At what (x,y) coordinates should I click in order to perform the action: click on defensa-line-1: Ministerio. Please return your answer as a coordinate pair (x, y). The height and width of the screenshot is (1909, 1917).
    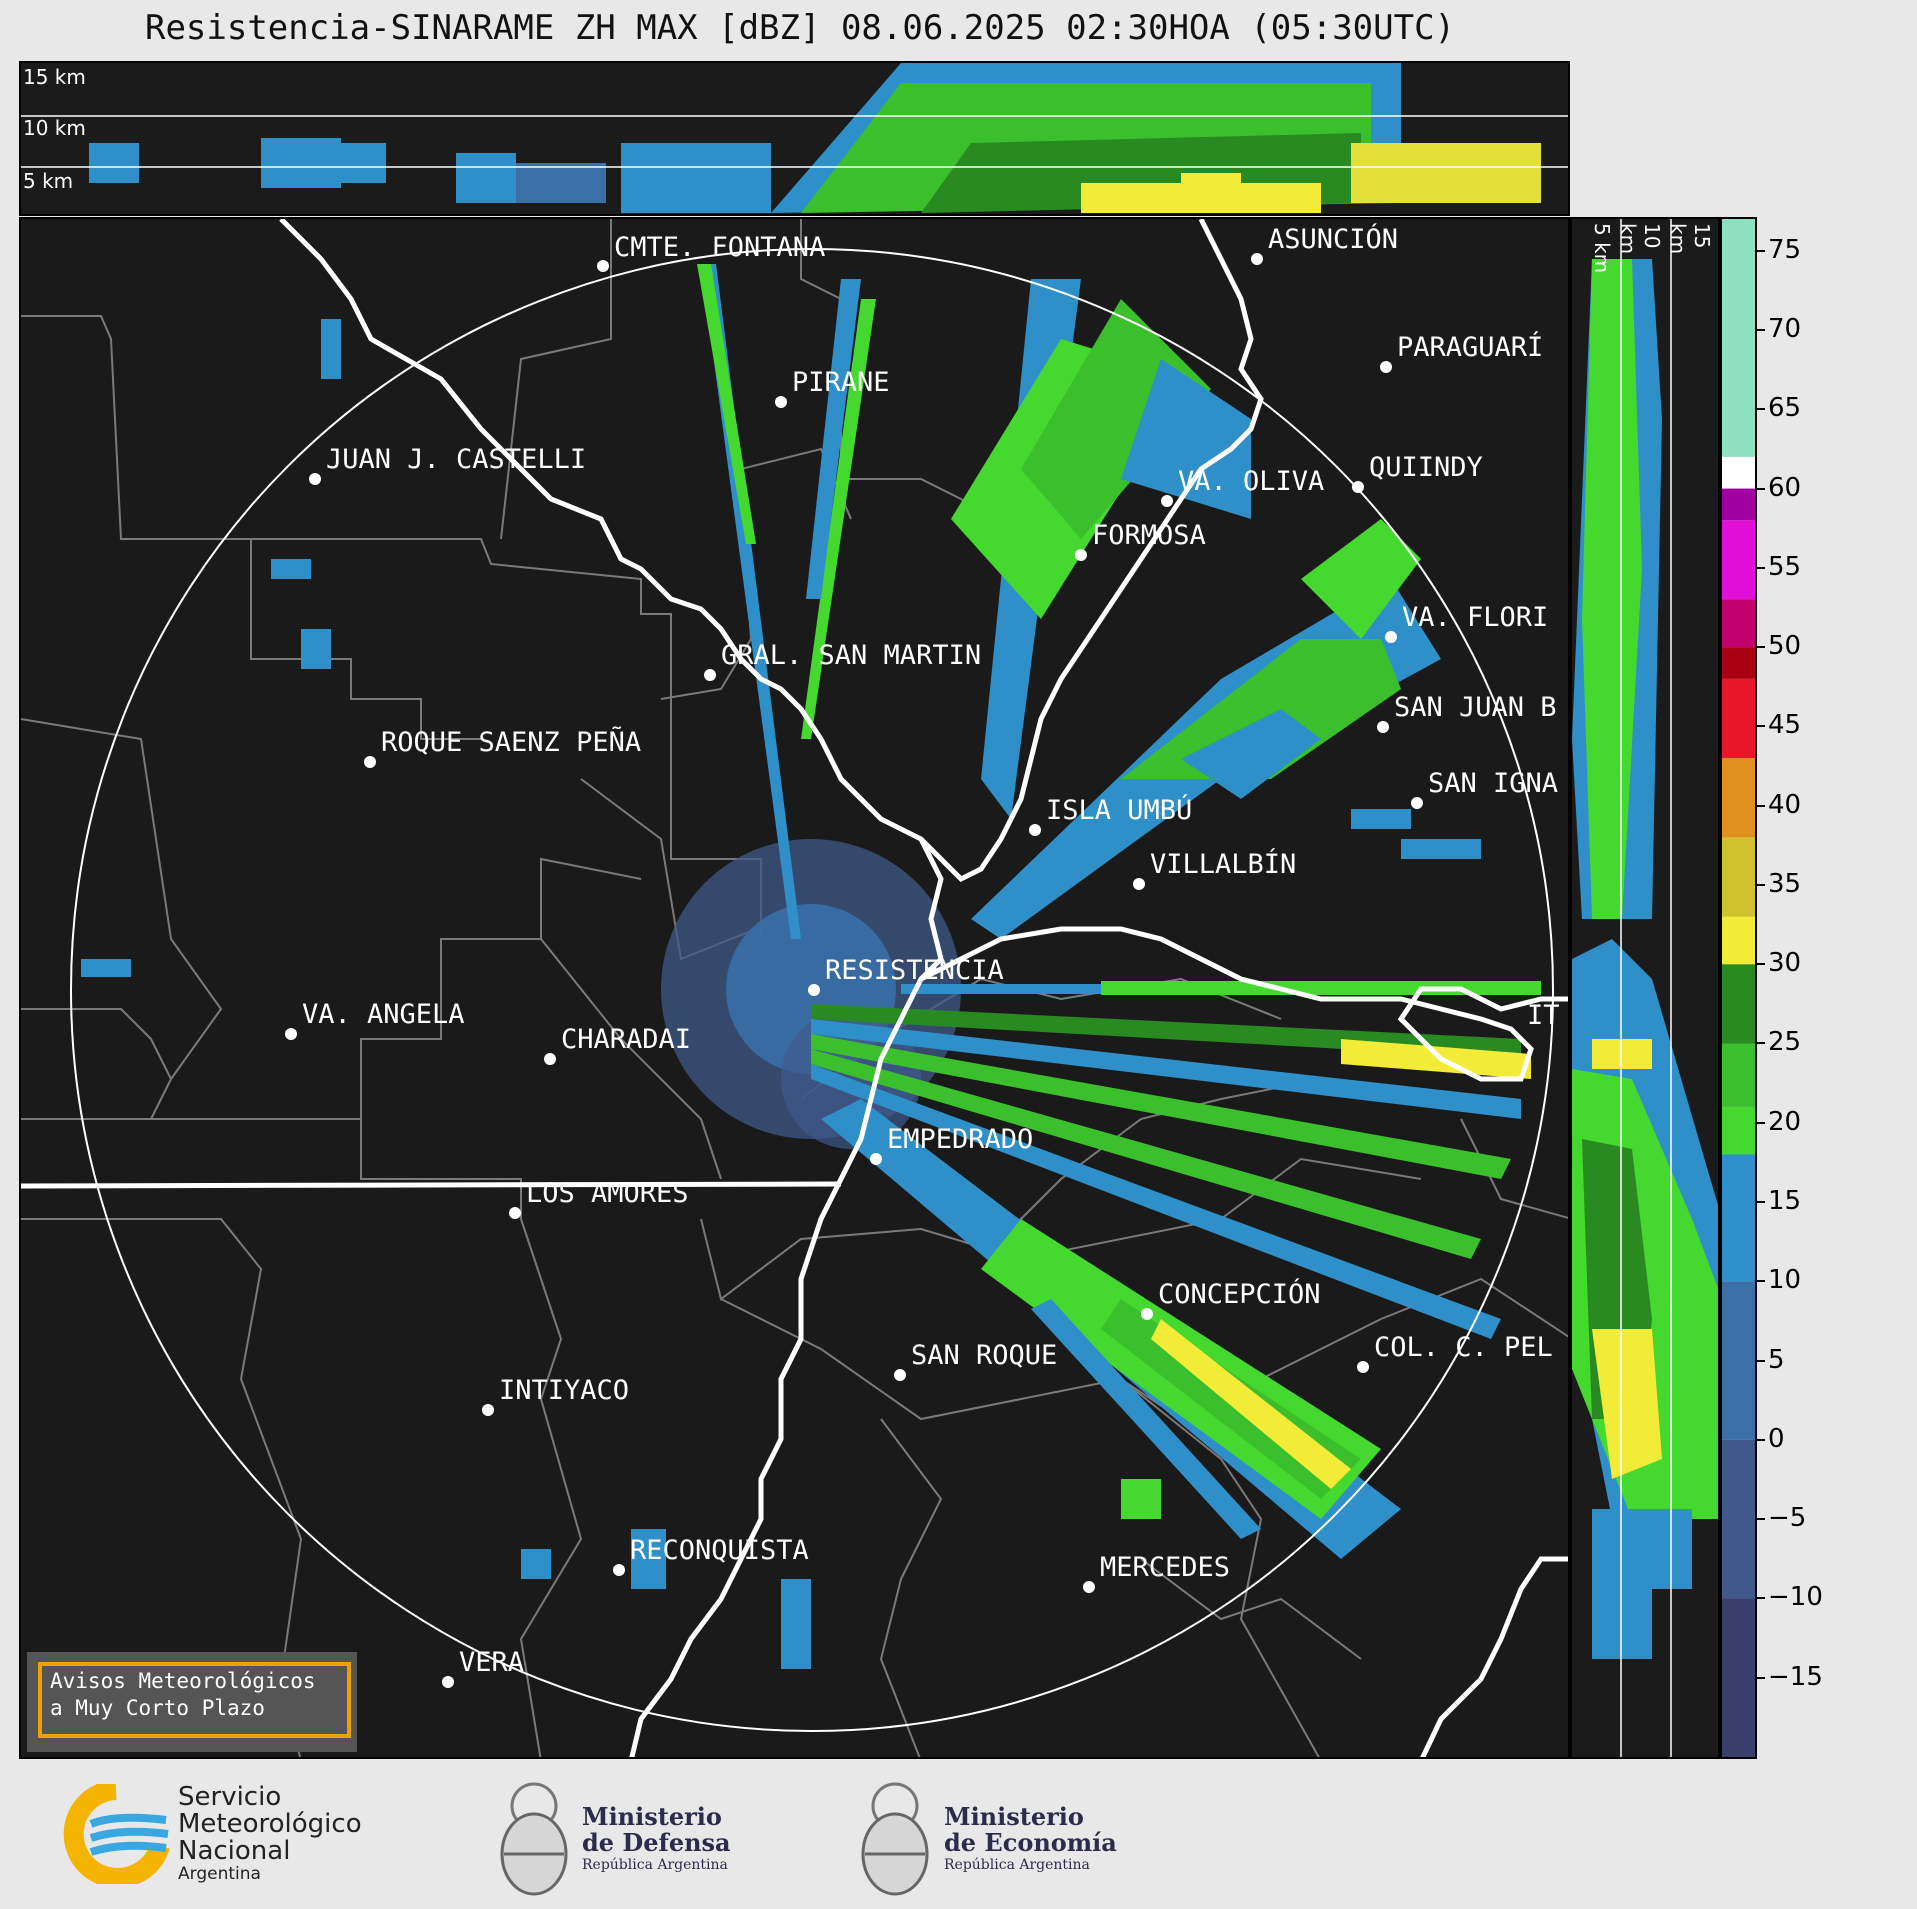
    Looking at the image, I should click on (652, 1816).